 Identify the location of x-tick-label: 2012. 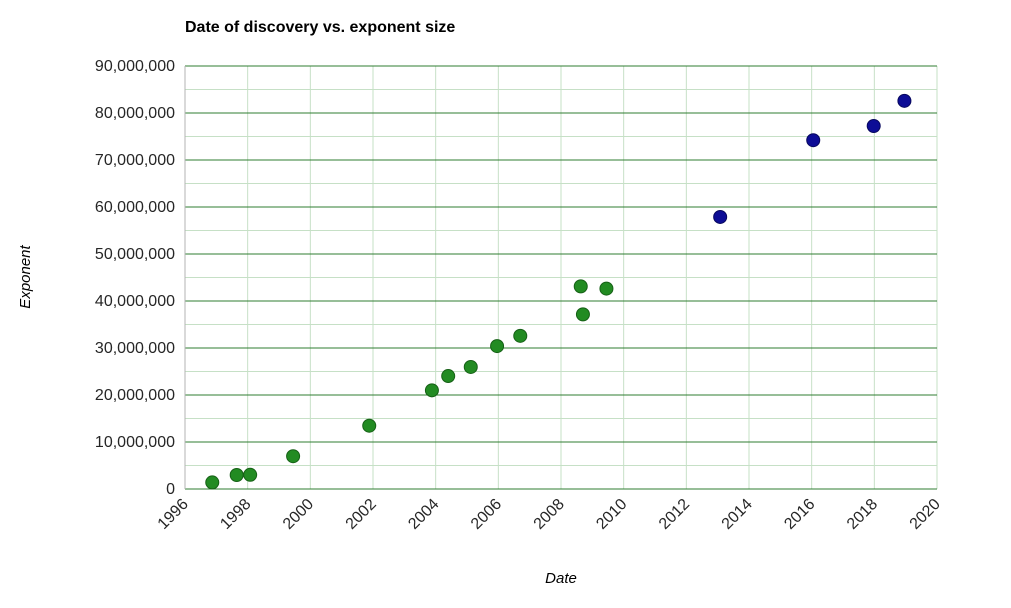
(674, 514).